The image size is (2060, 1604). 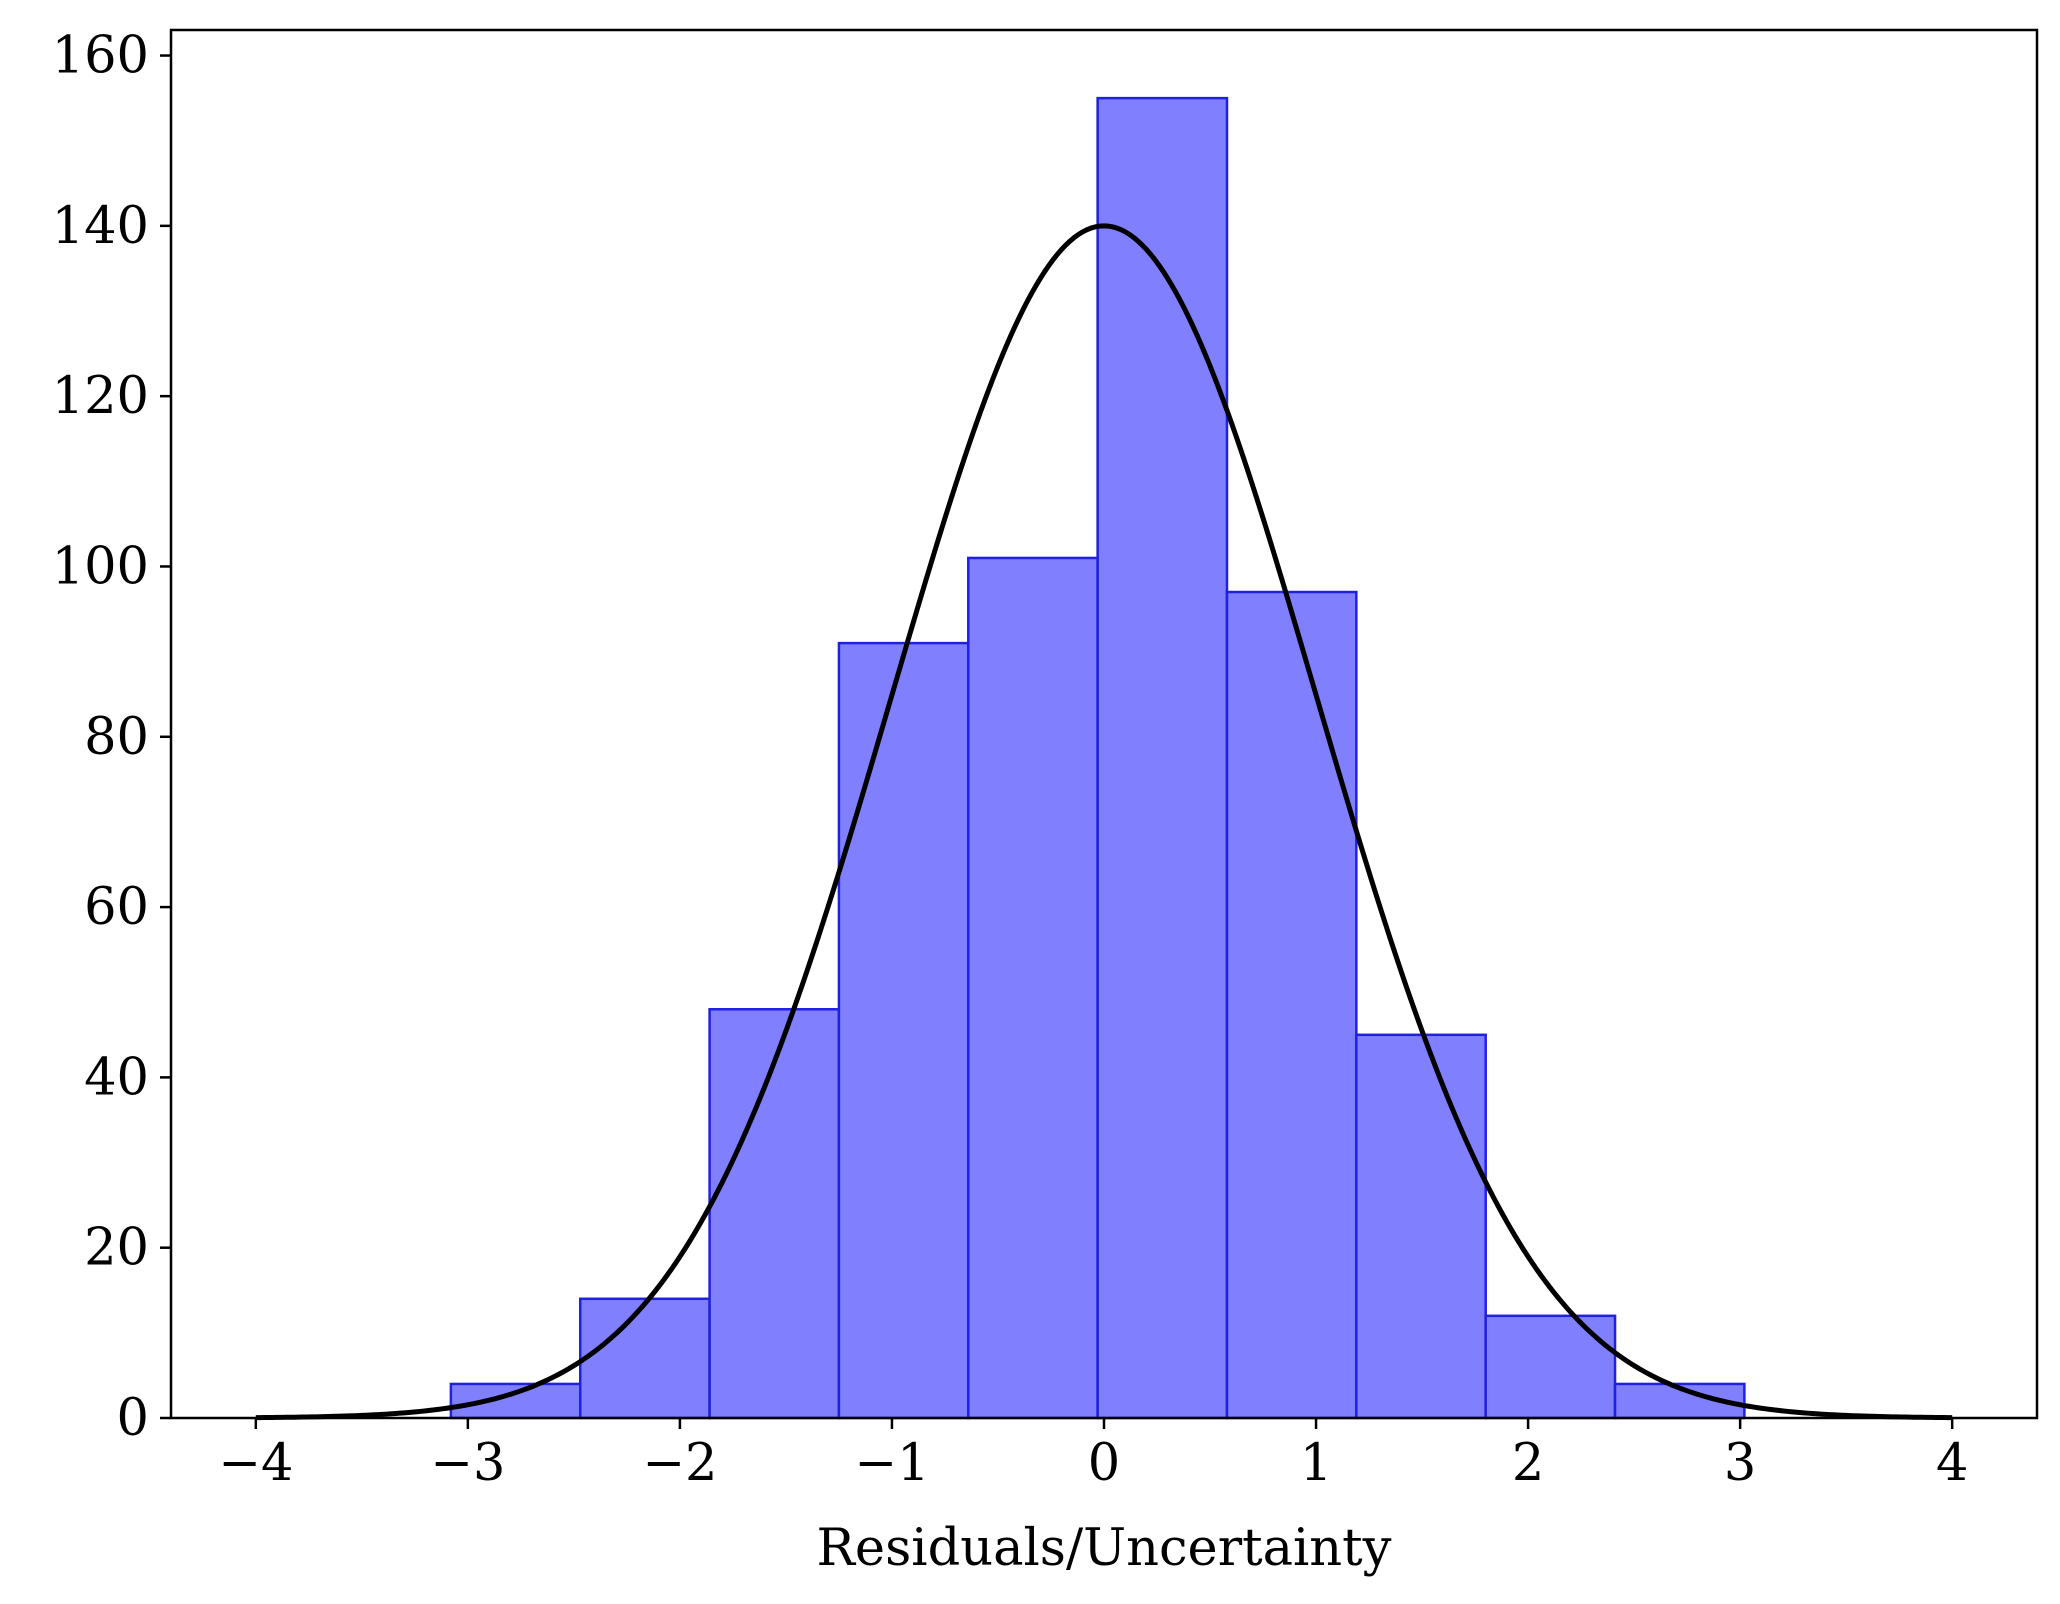 What do you see at coordinates (1740, 1463) in the screenshot?
I see `x-tick-label: 3` at bounding box center [1740, 1463].